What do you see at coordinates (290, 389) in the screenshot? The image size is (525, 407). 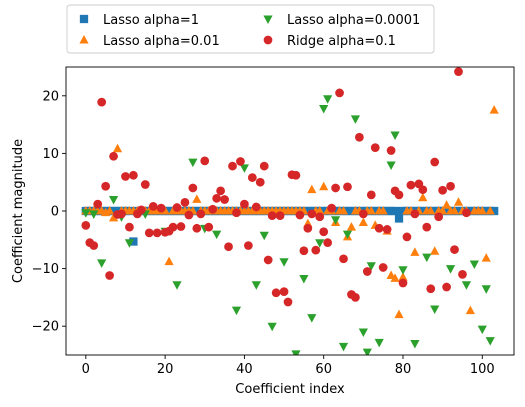 I see `x-axis-label: Coefficient index` at bounding box center [290, 389].